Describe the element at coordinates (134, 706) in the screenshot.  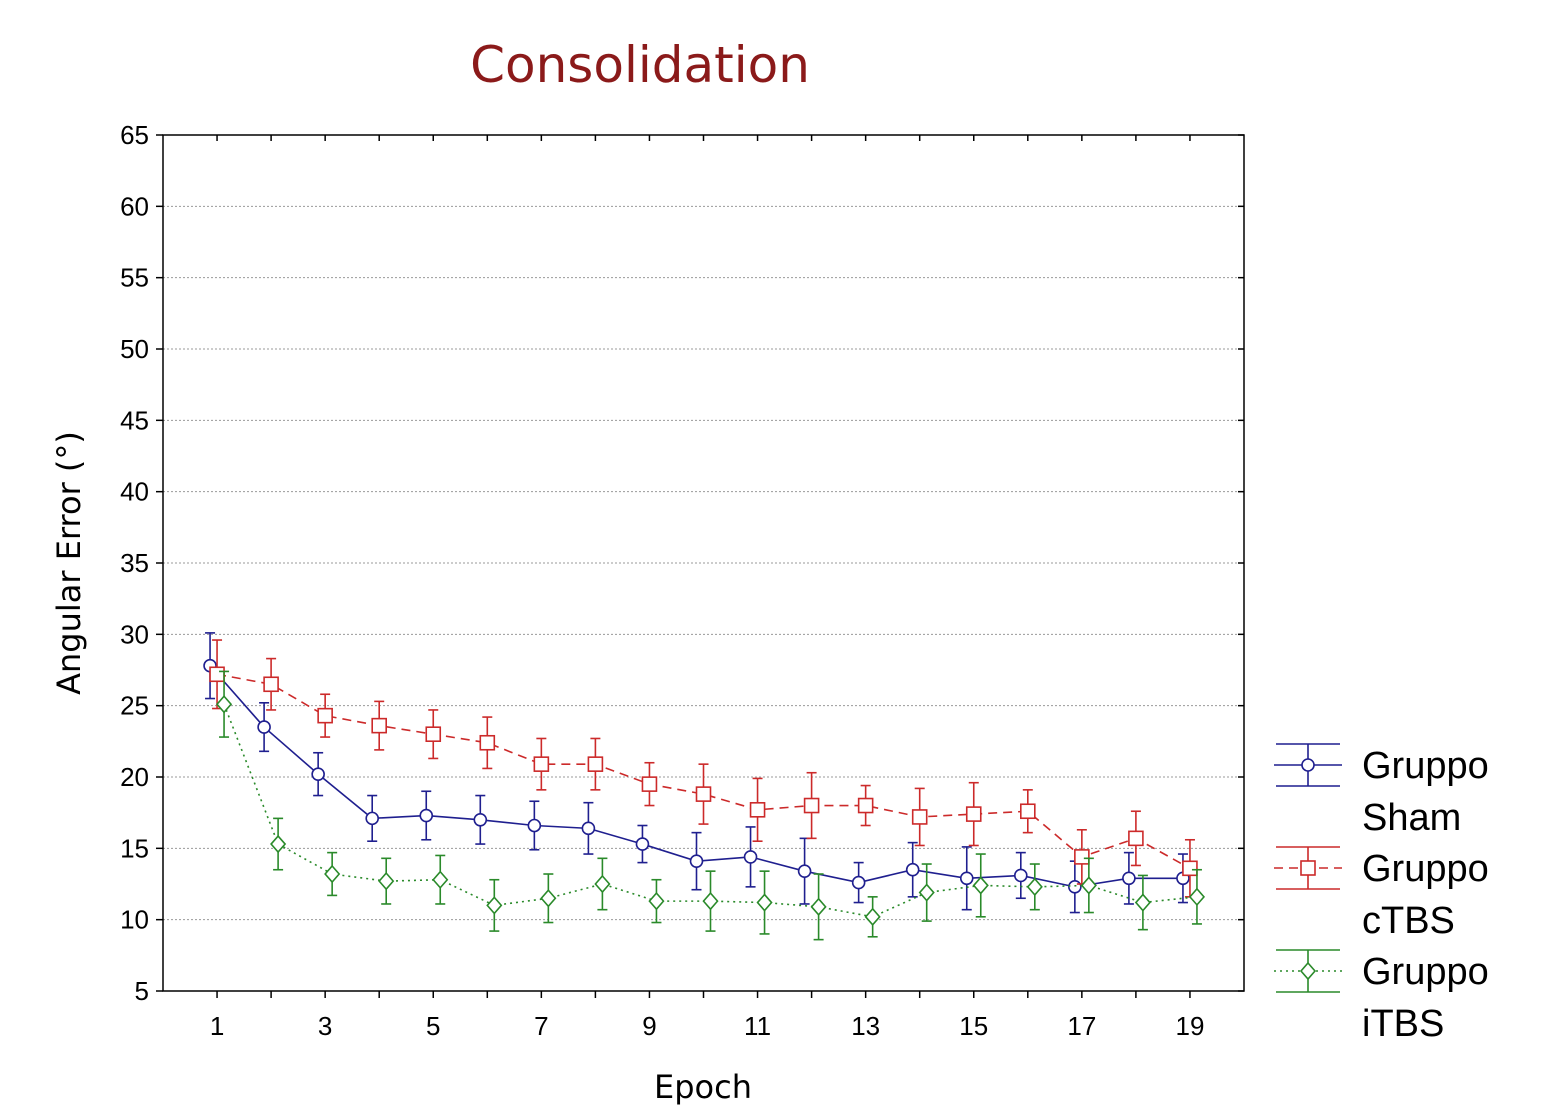
I see `y-tick-label: 25` at that location.